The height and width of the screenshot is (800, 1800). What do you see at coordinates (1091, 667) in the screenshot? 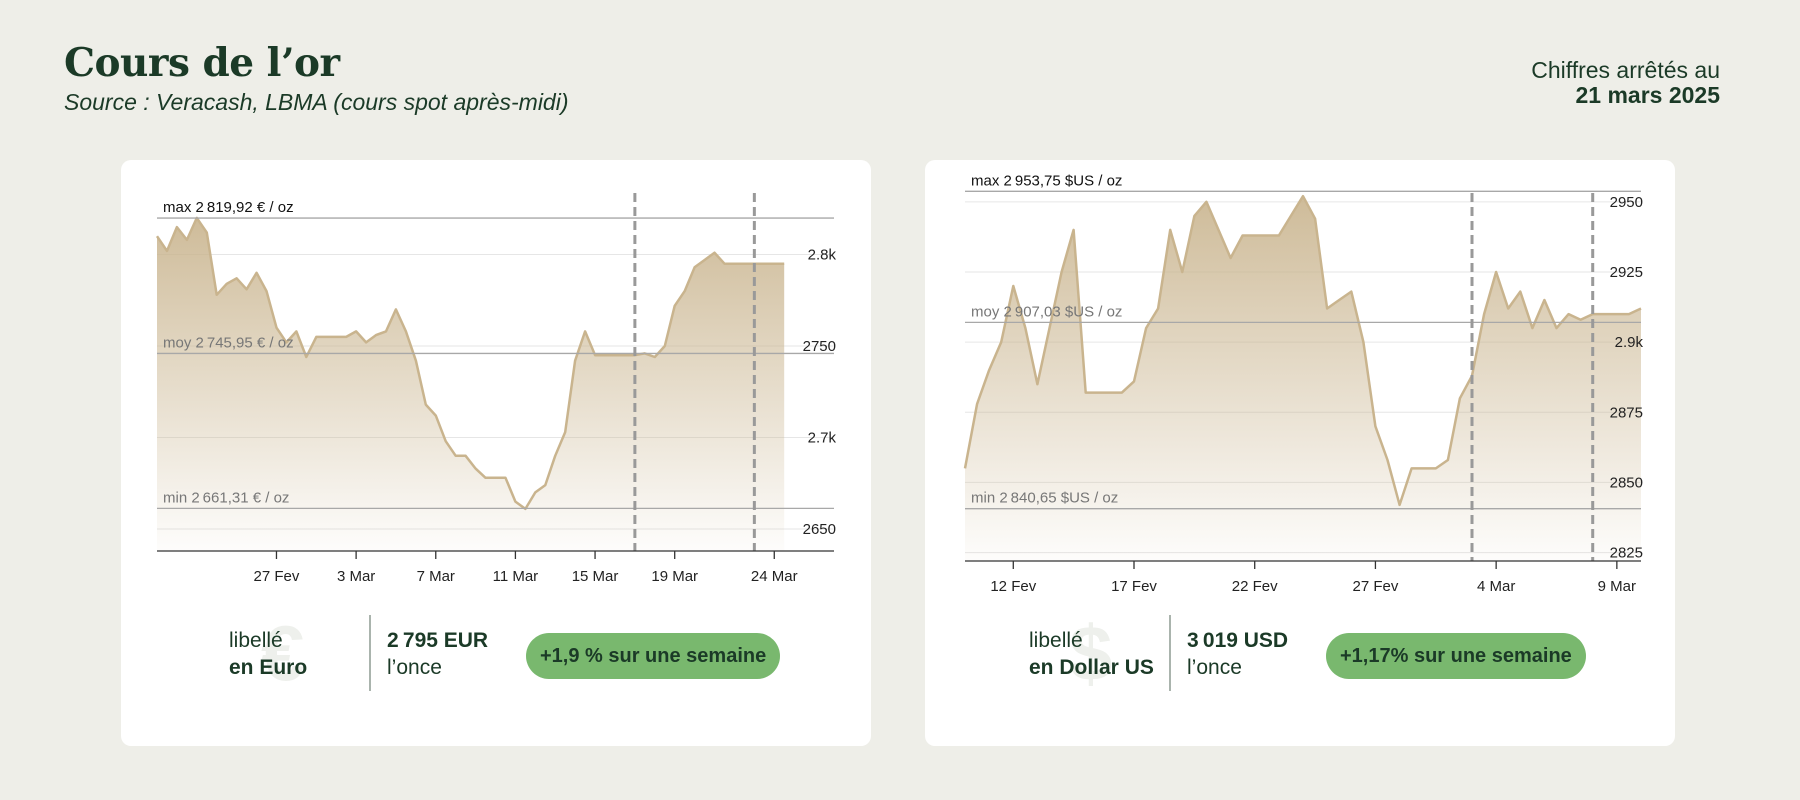
I see `currency-label-line2: en Dollar US` at bounding box center [1091, 667].